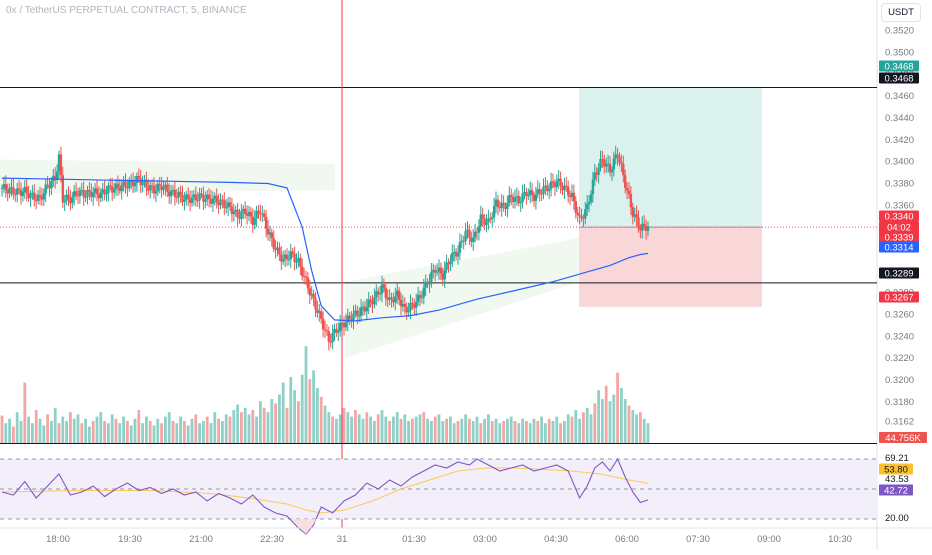 The width and height of the screenshot is (932, 555). Describe the element at coordinates (901, 12) in the screenshot. I see `currency-button: USDT` at that location.